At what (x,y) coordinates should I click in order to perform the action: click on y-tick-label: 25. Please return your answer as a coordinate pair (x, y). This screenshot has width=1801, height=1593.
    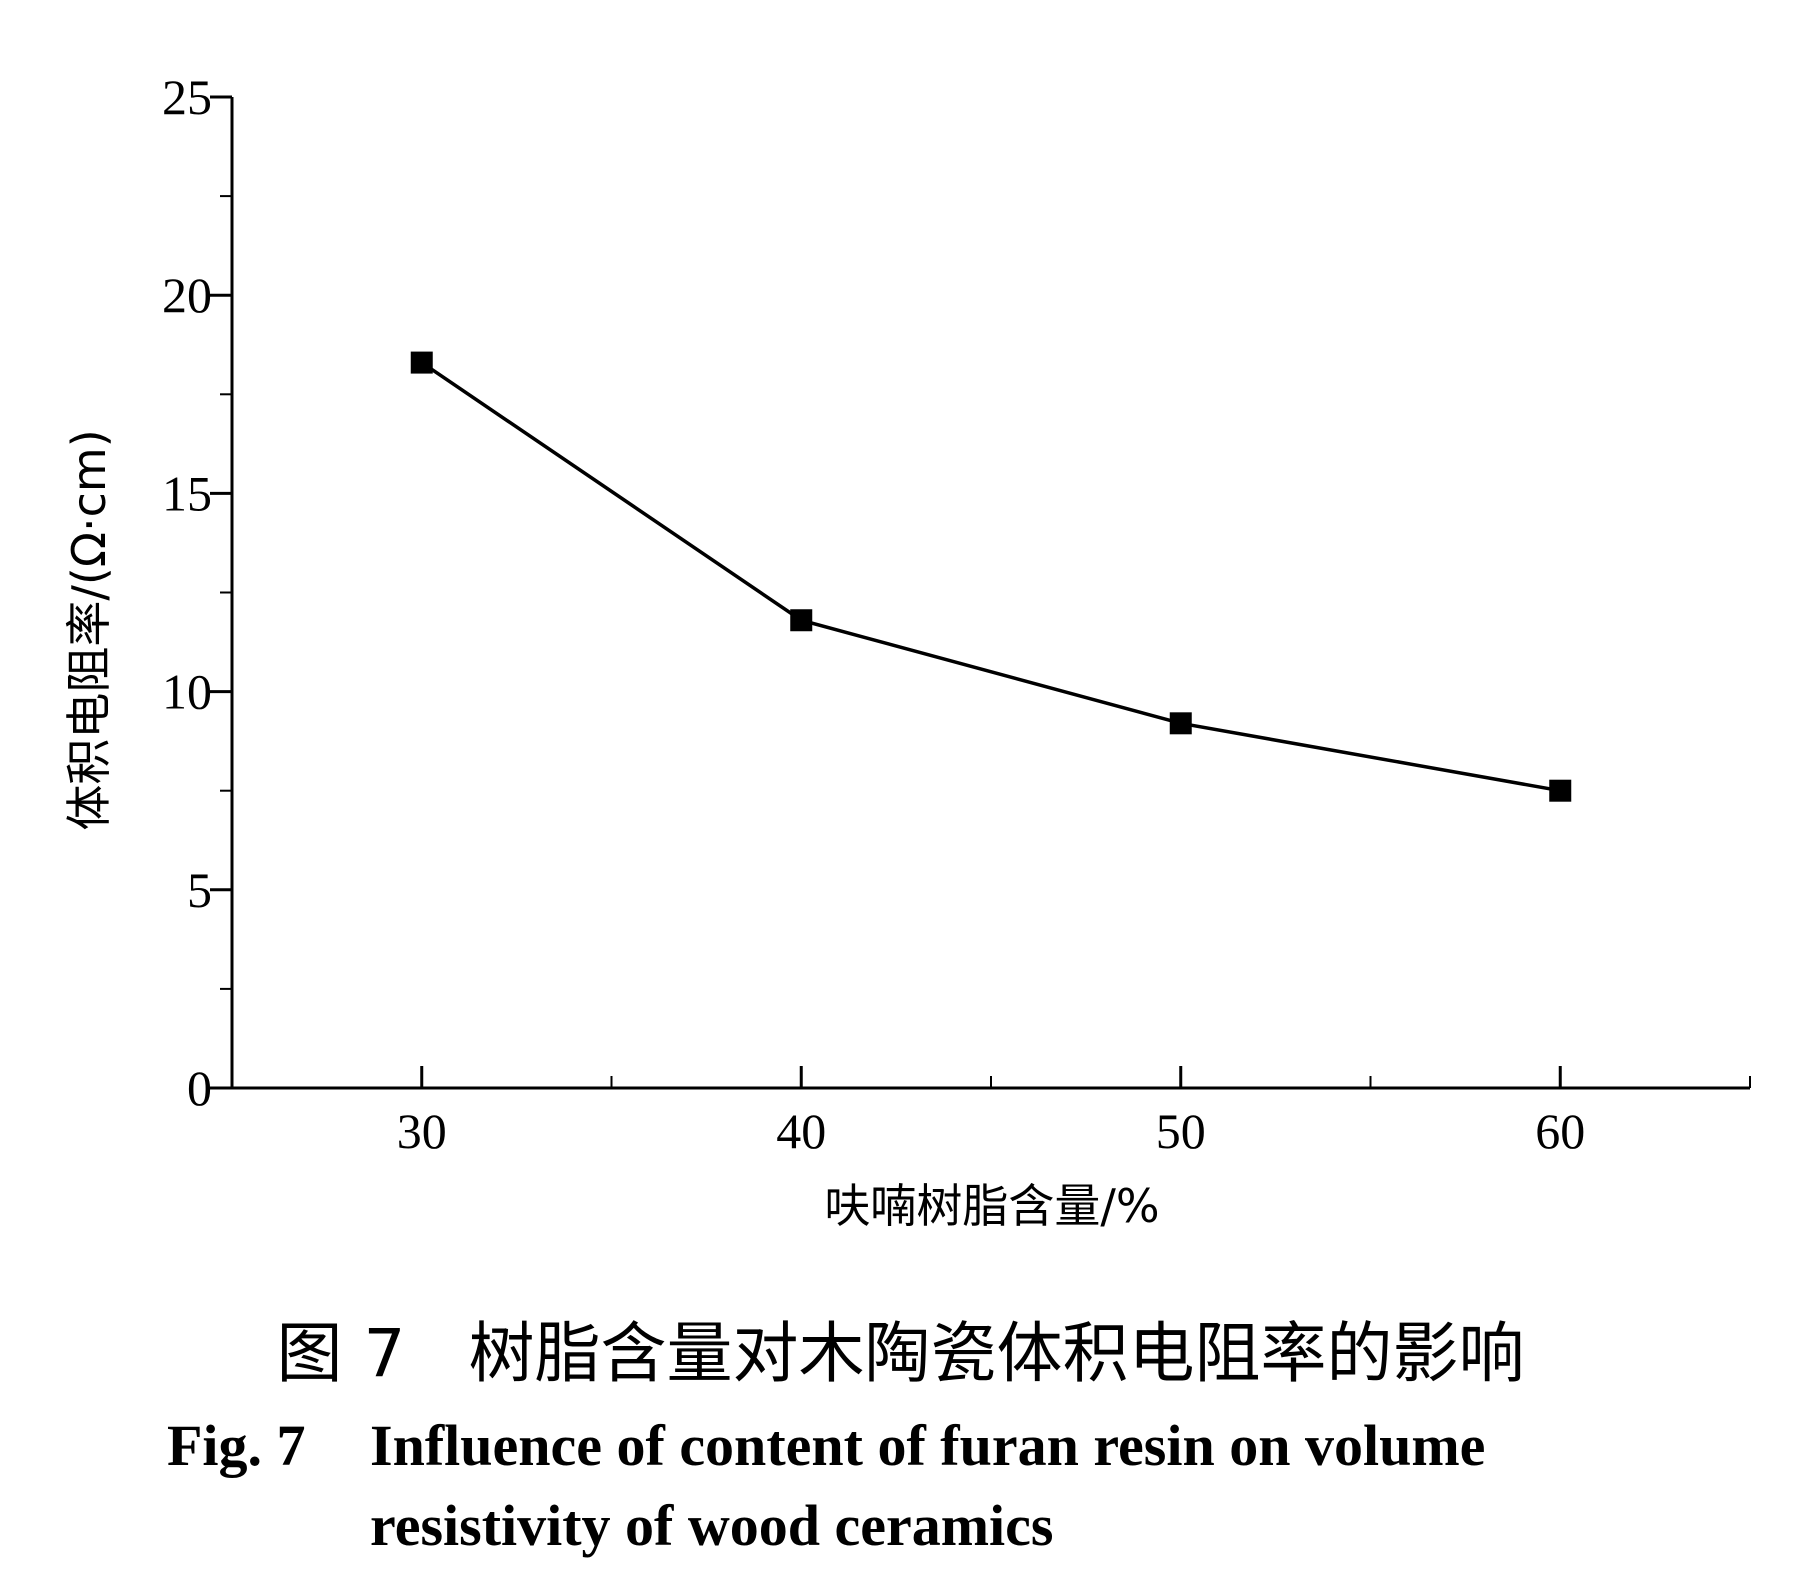
    Looking at the image, I should click on (187, 97).